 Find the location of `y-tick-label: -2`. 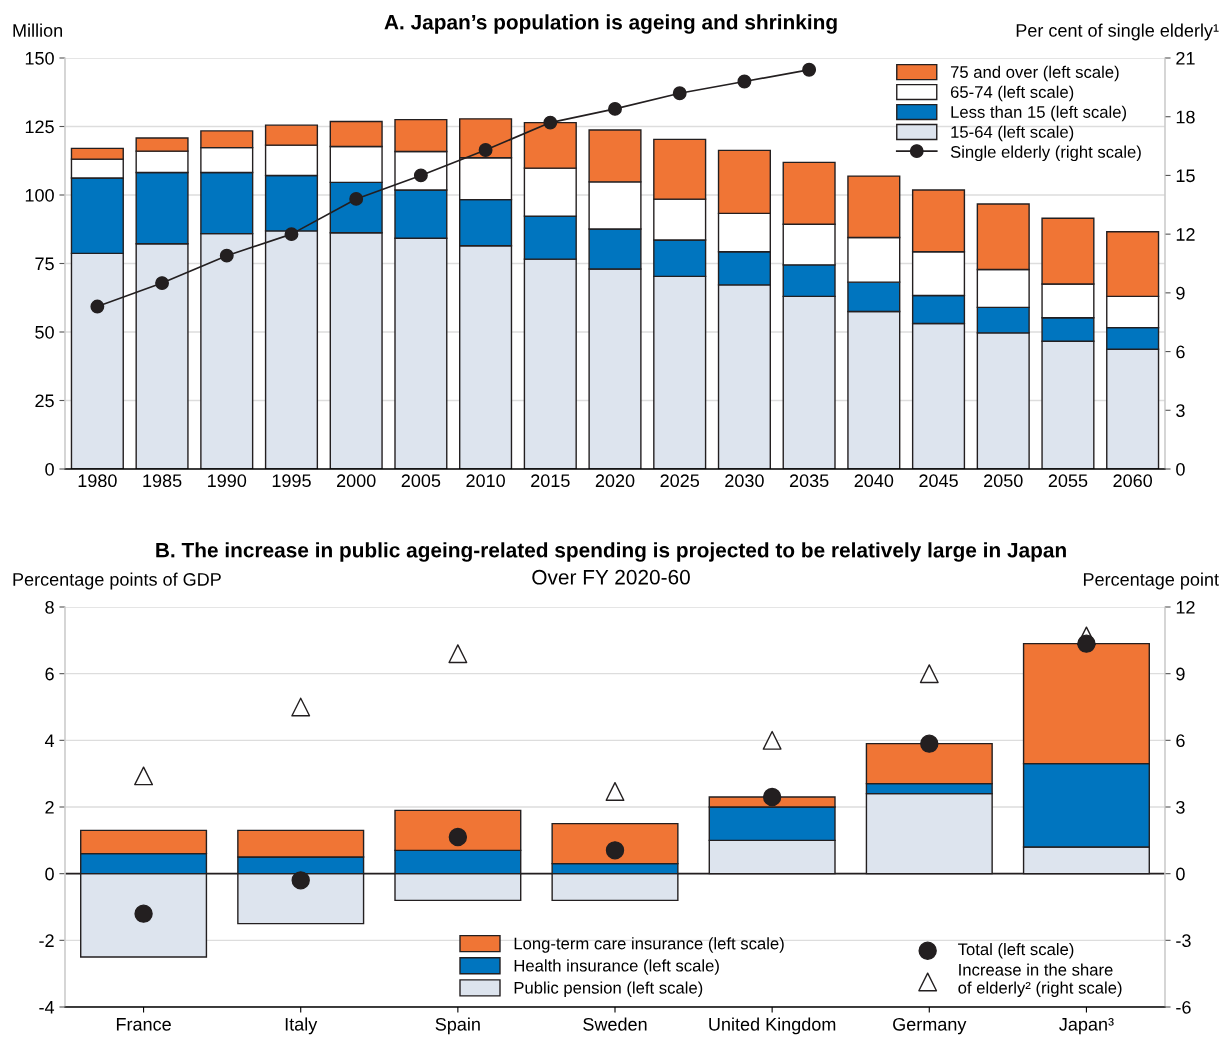

y-tick-label: -2 is located at coordinates (46, 940).